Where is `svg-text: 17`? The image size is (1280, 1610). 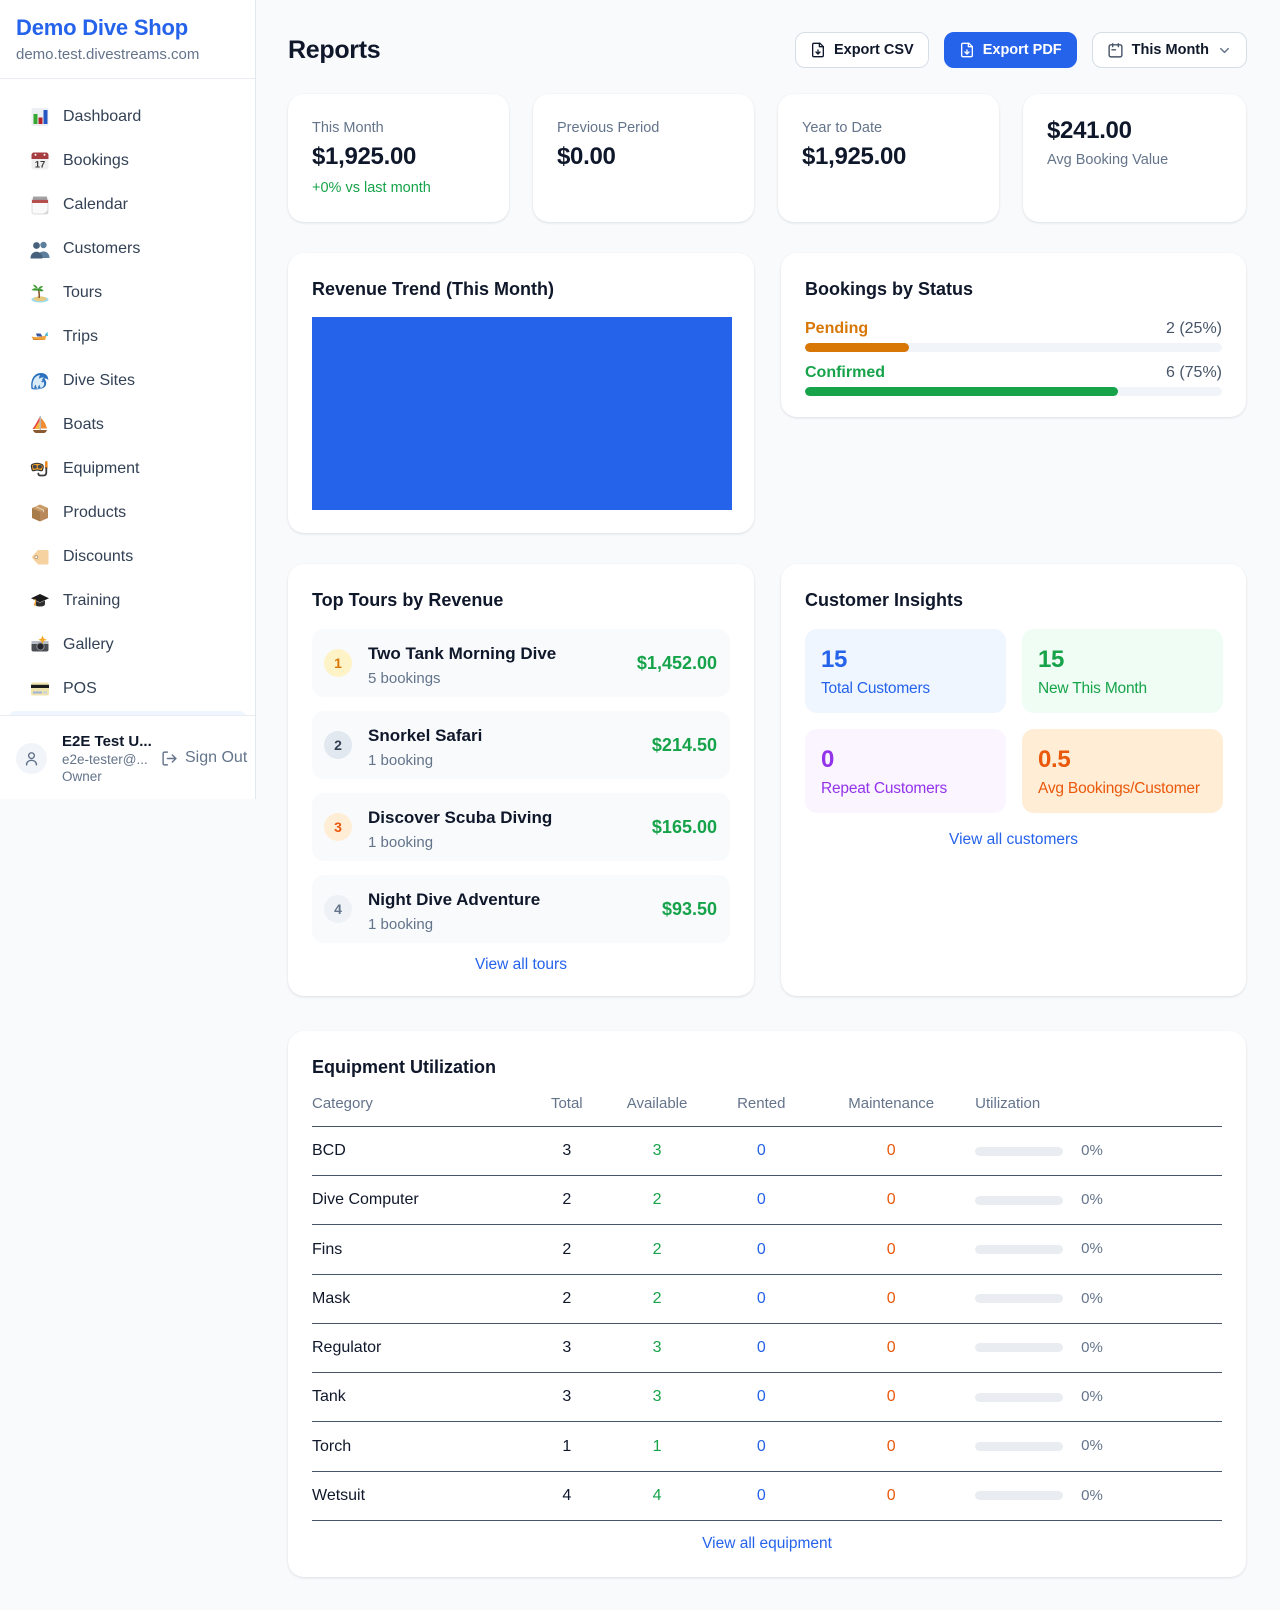
svg-text: 17 is located at coordinates (40, 165).